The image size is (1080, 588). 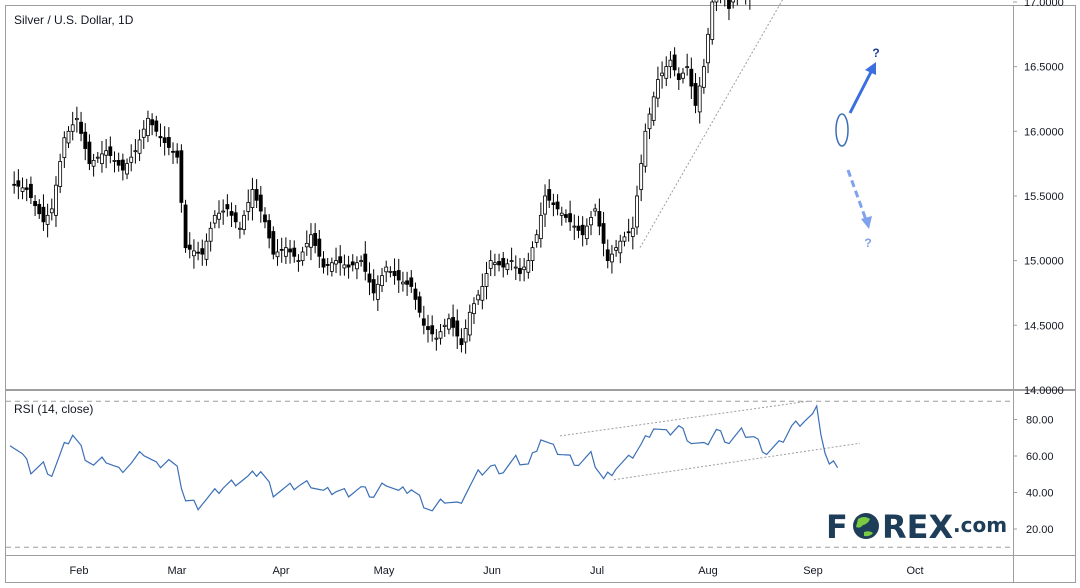 I want to click on down-arrow-shaft, so click(x=857, y=195).